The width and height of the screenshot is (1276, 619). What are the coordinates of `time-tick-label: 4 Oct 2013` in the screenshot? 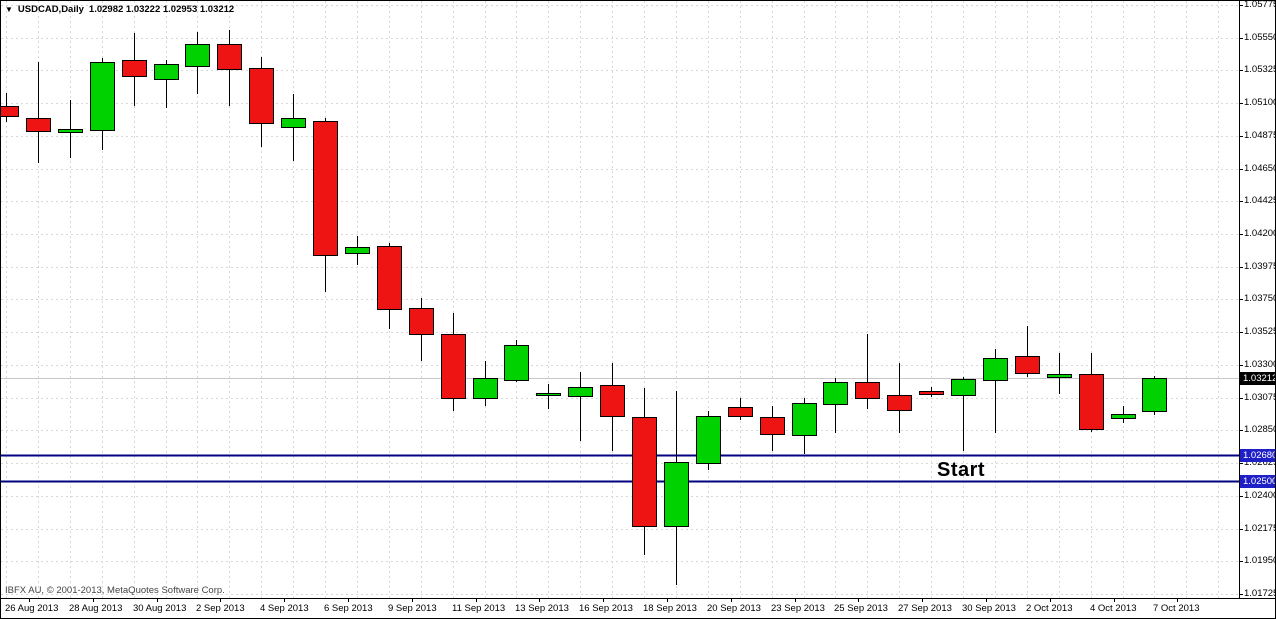 It's located at (1113, 608).